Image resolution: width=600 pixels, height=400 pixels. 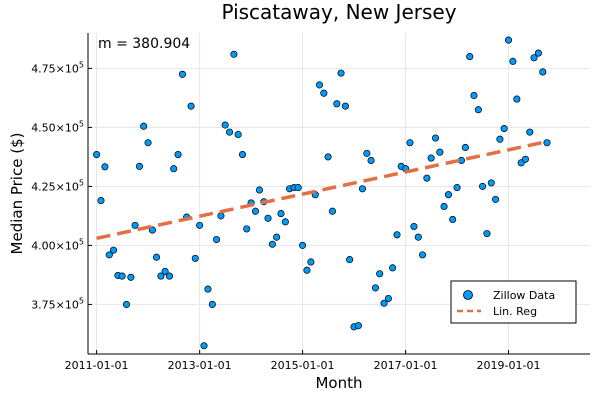 What do you see at coordinates (97, 365) in the screenshot?
I see `x-tick-label: 2011-01-01` at bounding box center [97, 365].